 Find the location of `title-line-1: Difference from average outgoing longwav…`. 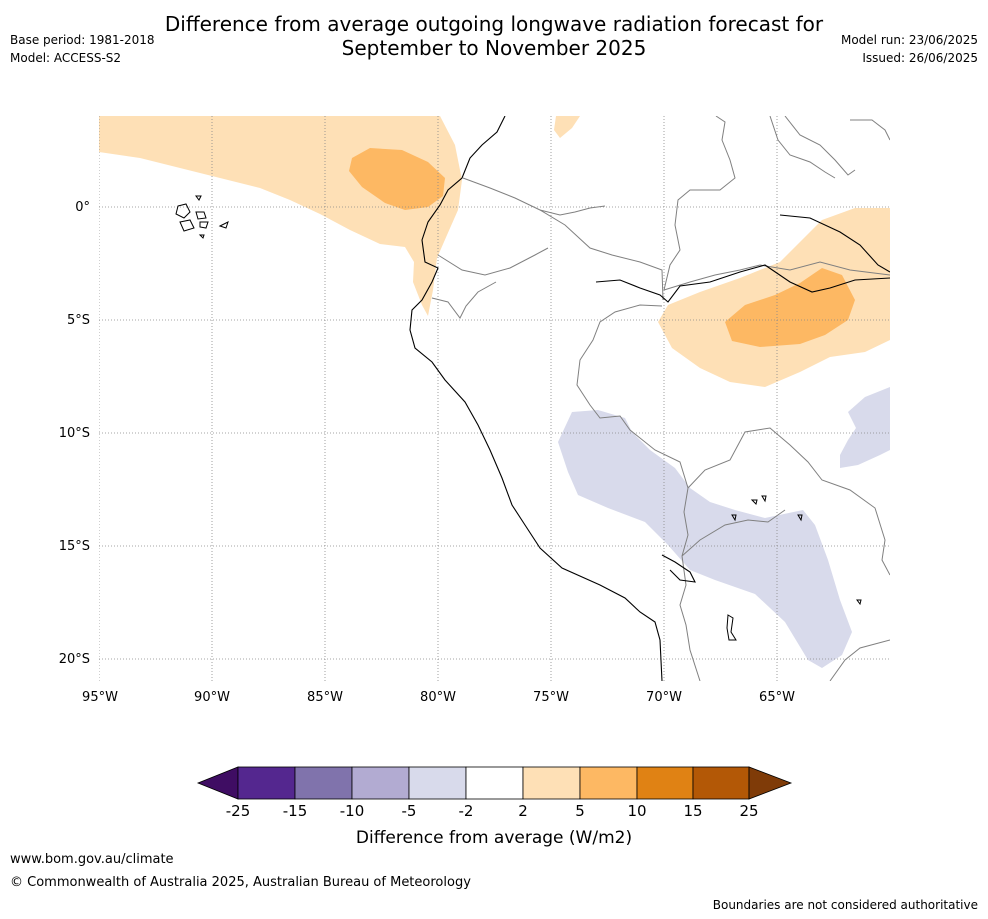

title-line-1: Difference from average outgoing longwav… is located at coordinates (494, 24).